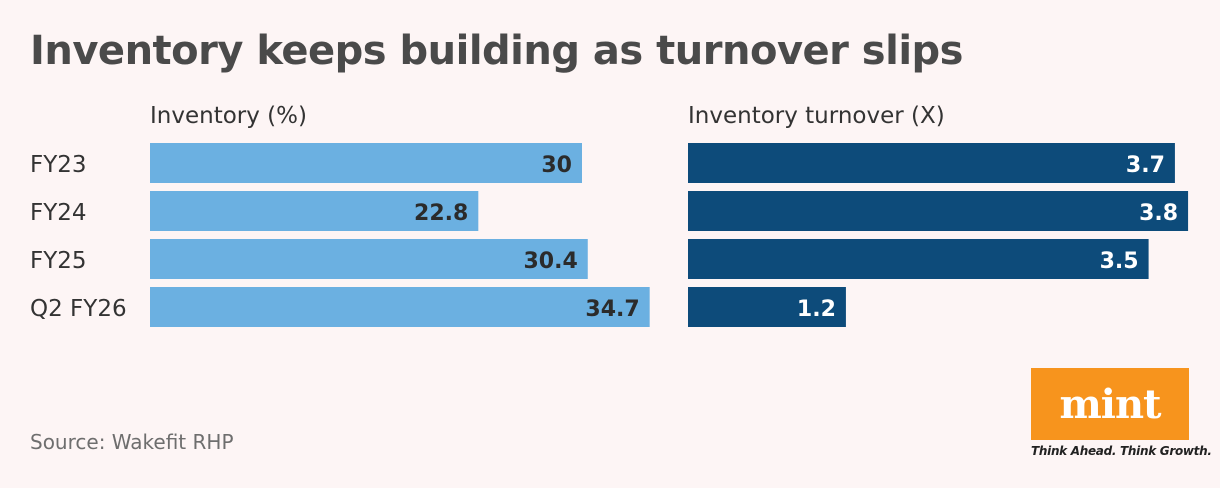 This screenshot has width=1220, height=488. What do you see at coordinates (556, 165) in the screenshot?
I see `bar-value-label: 30` at bounding box center [556, 165].